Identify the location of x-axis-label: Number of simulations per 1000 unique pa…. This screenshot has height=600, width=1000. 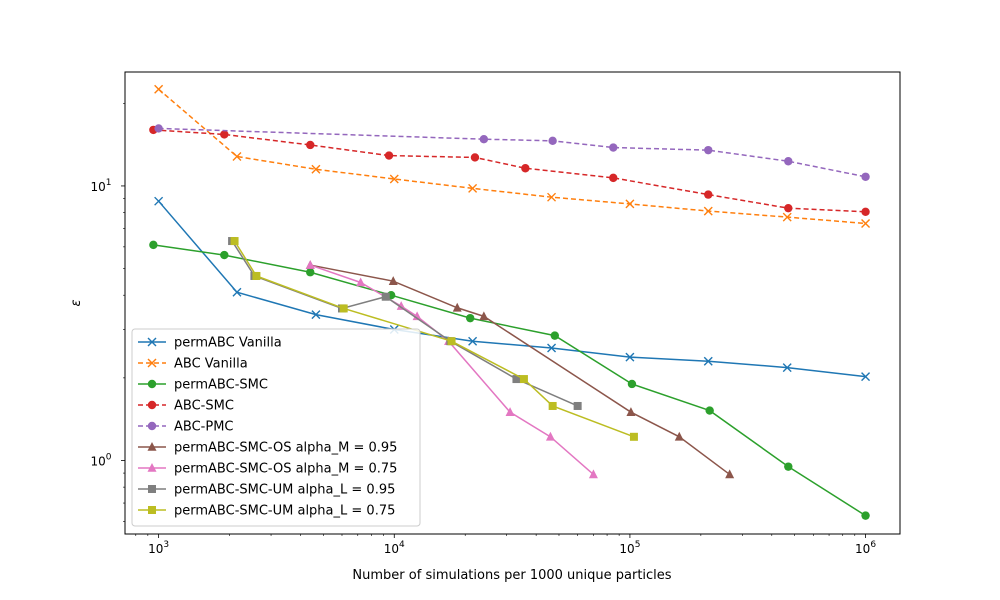
(511, 575).